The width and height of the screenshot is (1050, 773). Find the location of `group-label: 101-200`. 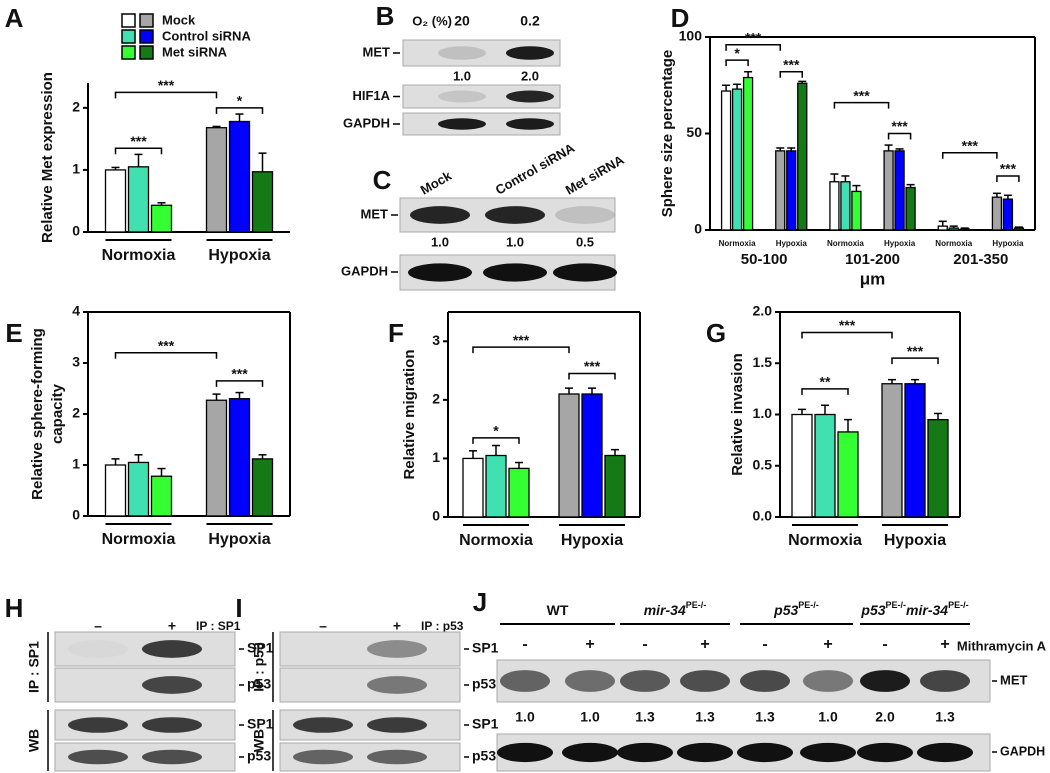

group-label: 101-200 is located at coordinates (872, 259).